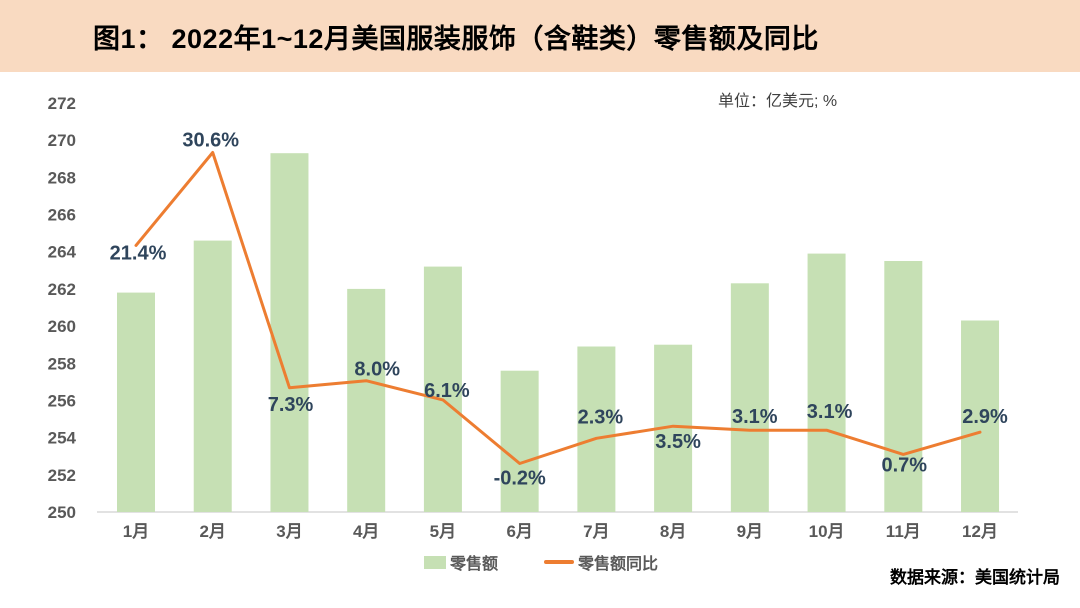 This screenshot has width=1080, height=608. What do you see at coordinates (830, 412) in the screenshot?
I see `yoy-point-label-month-10: 3.1%` at bounding box center [830, 412].